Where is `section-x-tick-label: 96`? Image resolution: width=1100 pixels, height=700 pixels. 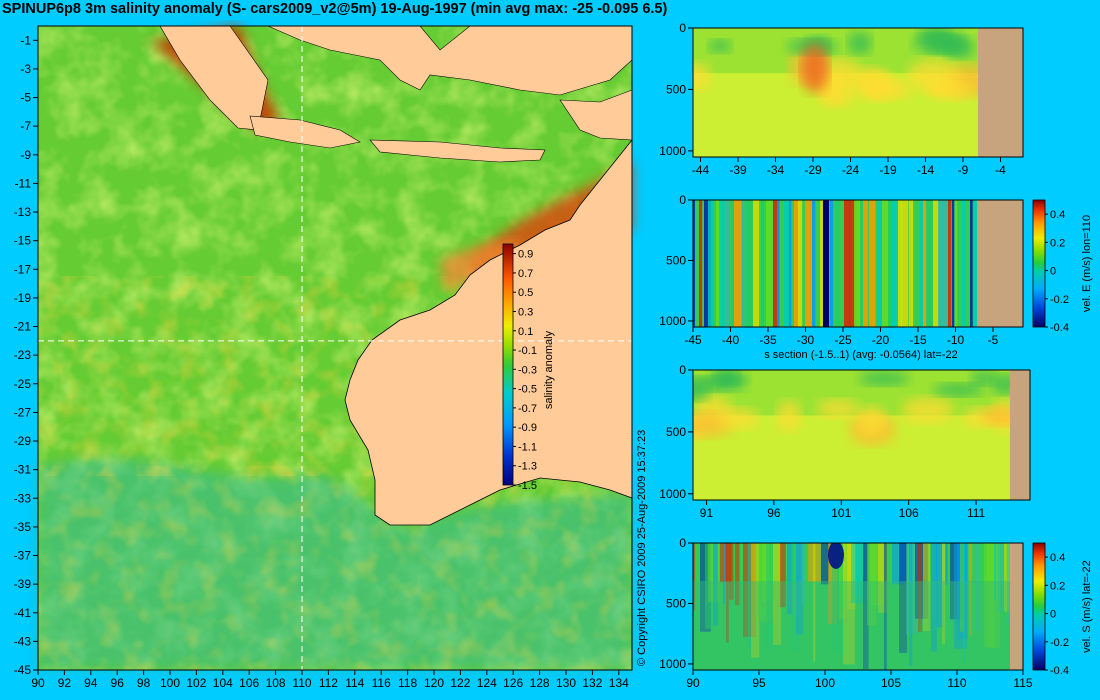 section-x-tick-label: 96 is located at coordinates (774, 513).